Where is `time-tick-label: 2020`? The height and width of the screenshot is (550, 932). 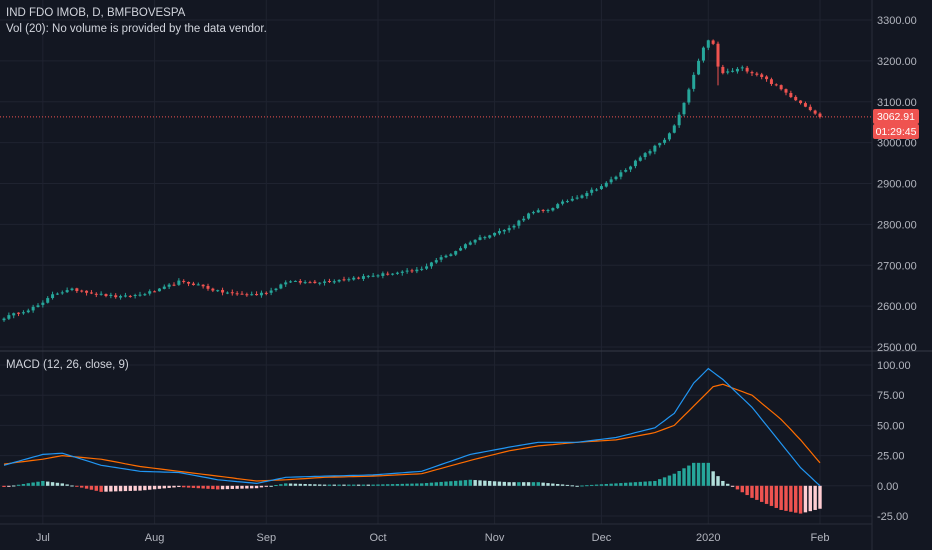
time-tick-label: 2020 is located at coordinates (708, 538).